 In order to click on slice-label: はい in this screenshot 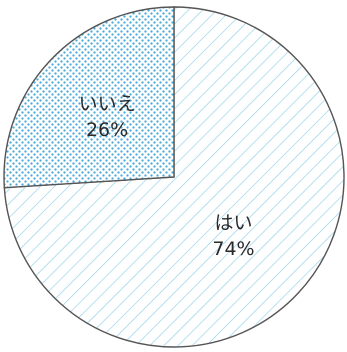, I will do `click(233, 223)`.